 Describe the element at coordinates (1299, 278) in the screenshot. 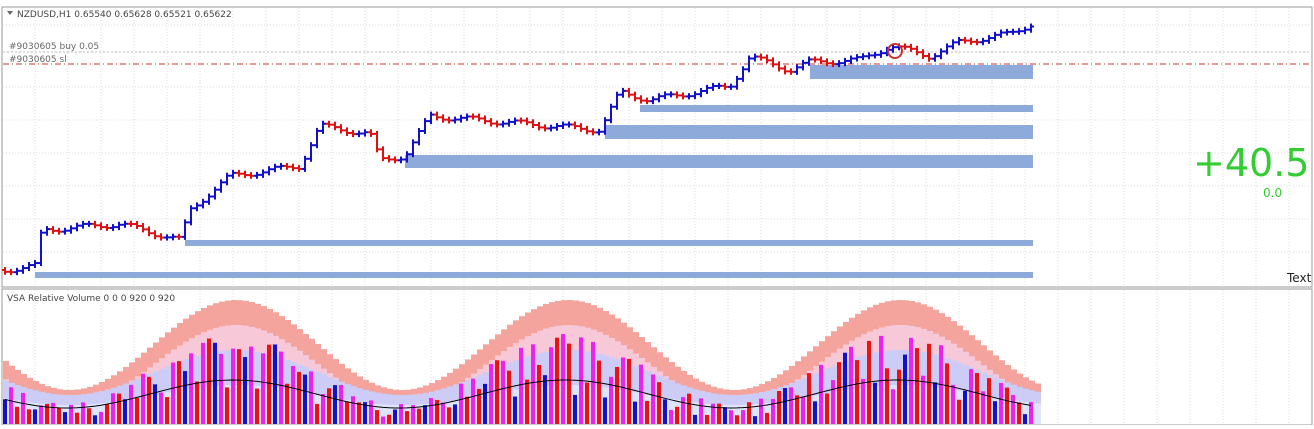

I see `corner-label: Text` at that location.